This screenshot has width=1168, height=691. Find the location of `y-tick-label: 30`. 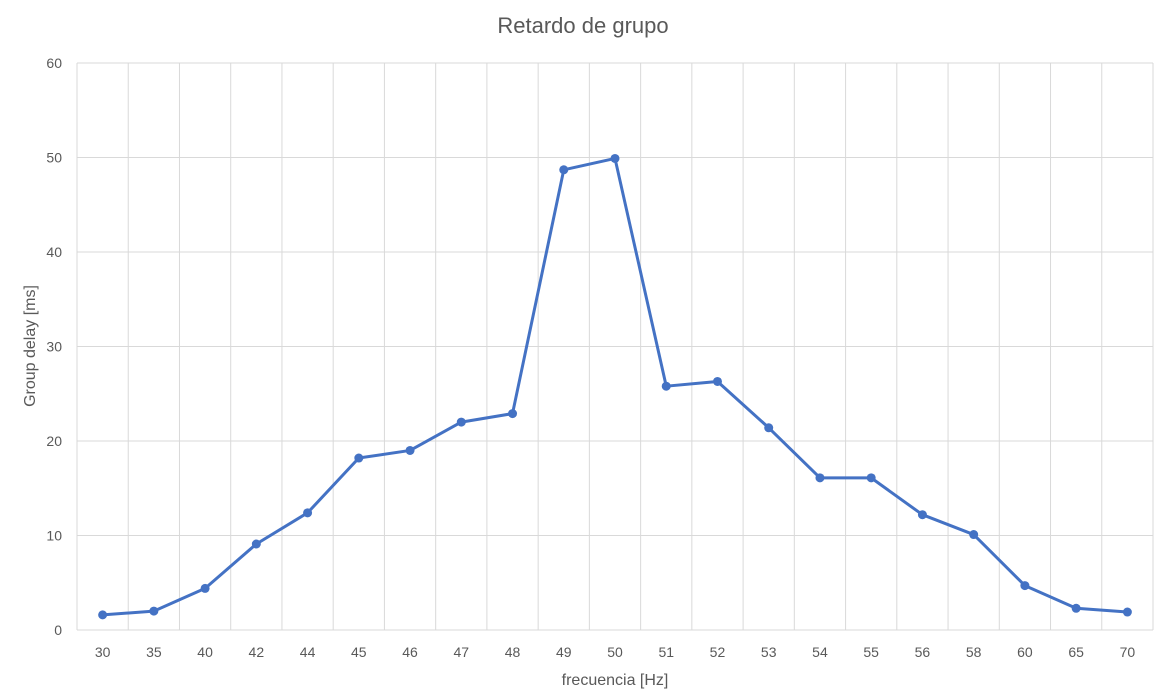

y-tick-label: 30 is located at coordinates (54, 347).